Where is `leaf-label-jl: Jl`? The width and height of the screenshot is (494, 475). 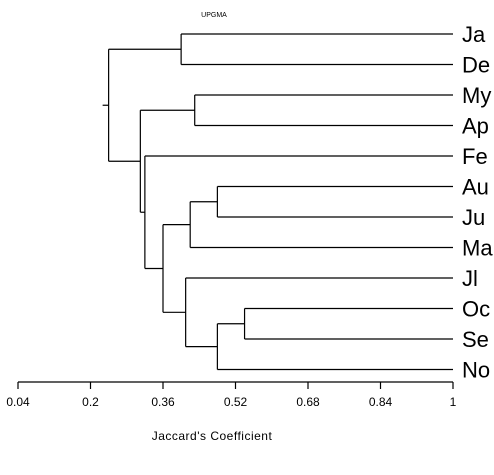
leaf-label-jl: Jl is located at coordinates (470, 278).